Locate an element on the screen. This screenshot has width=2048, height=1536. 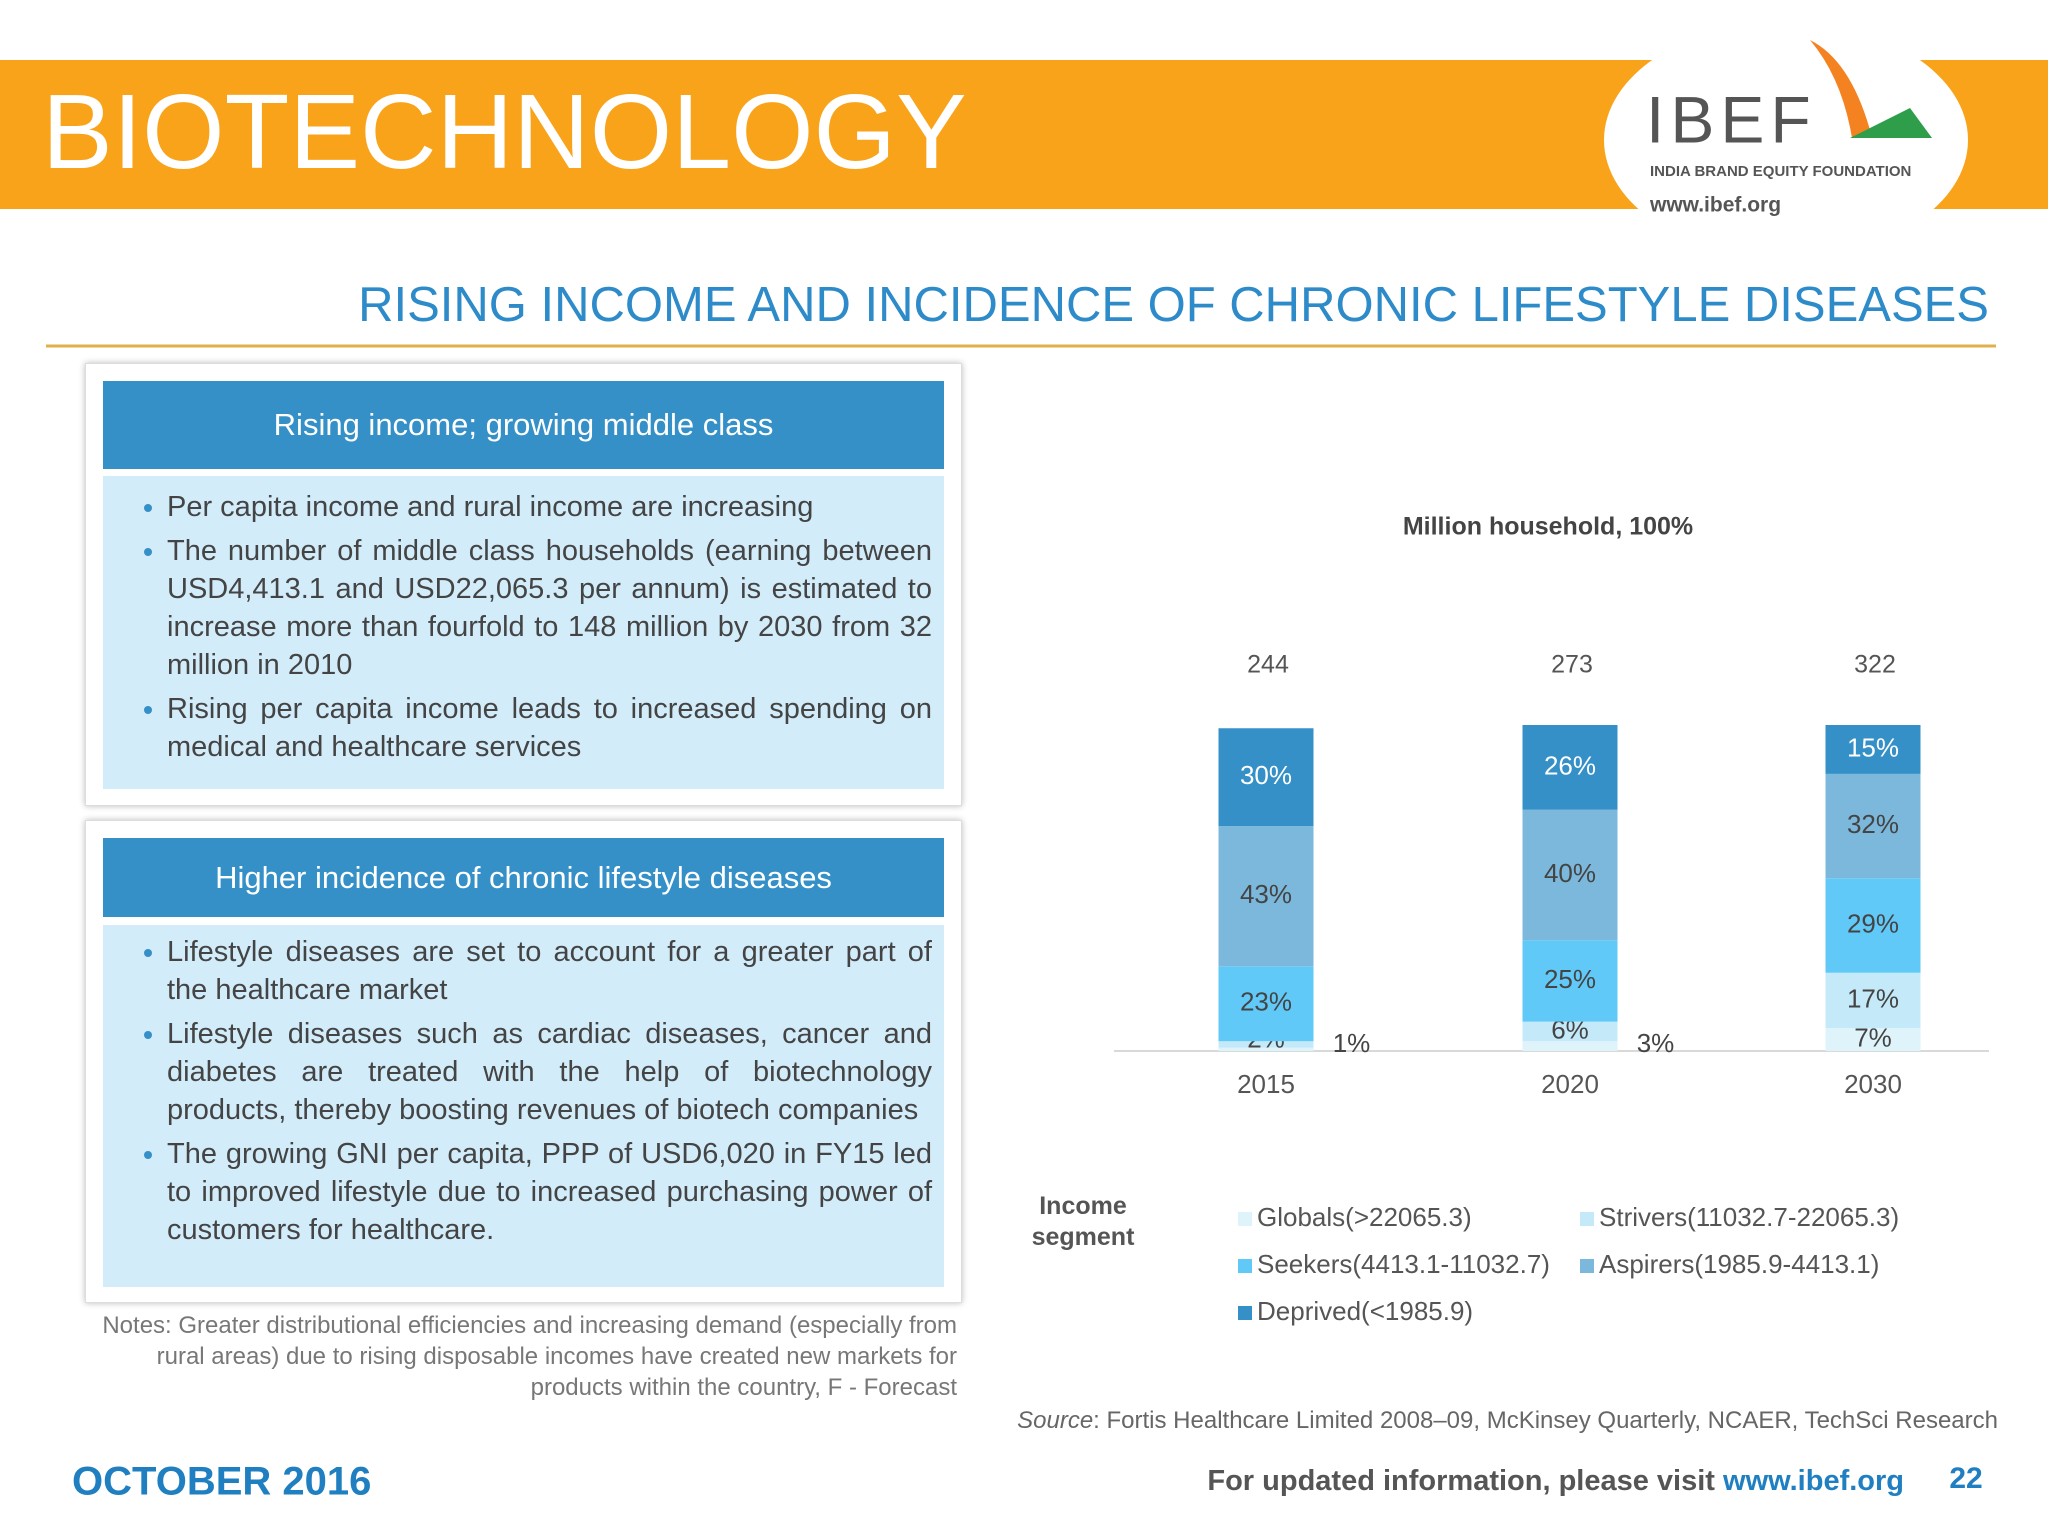
x-tick-label: 2020 is located at coordinates (1570, 1084).